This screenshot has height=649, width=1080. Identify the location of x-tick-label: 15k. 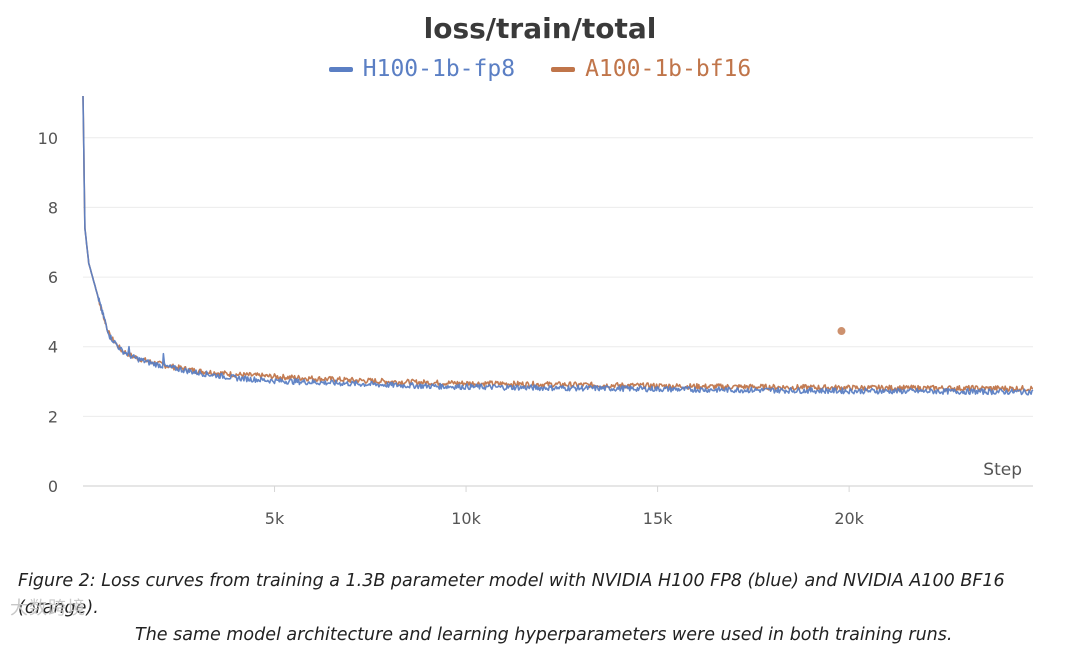
(658, 518).